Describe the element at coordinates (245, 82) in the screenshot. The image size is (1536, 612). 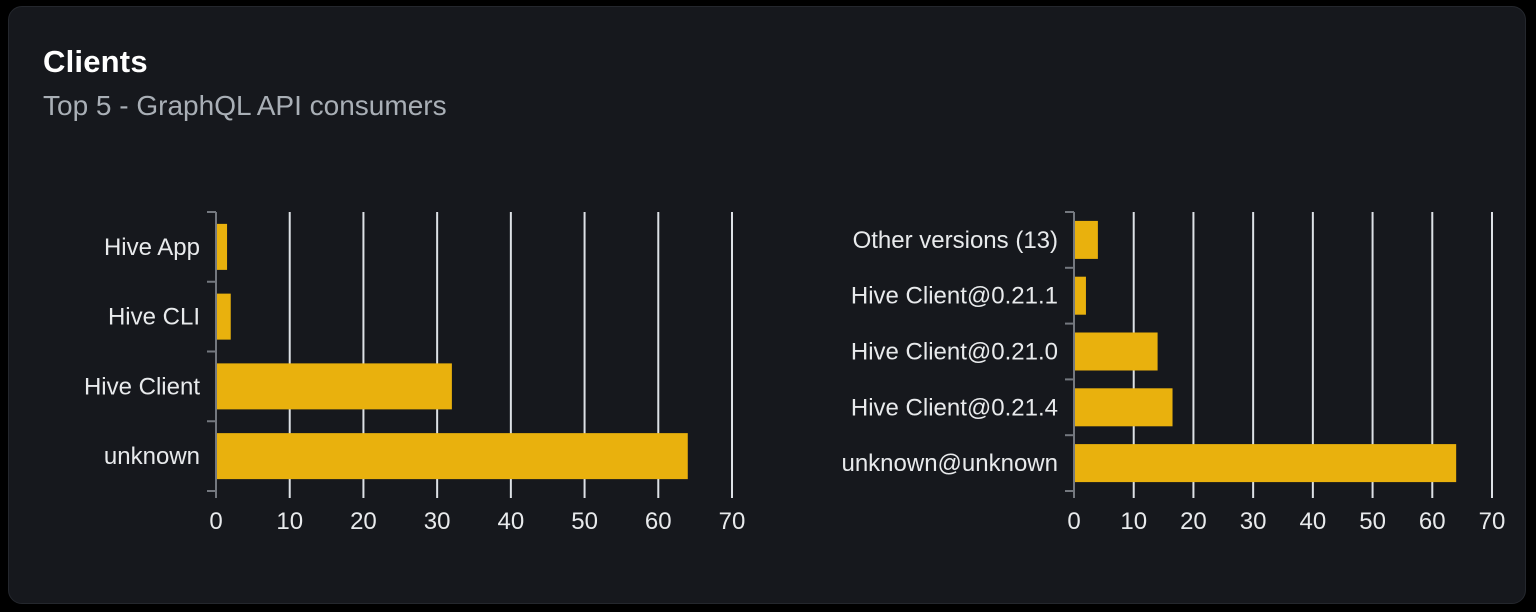
I see `card-header: Clients Top 5 - GraphQL API consumers` at that location.